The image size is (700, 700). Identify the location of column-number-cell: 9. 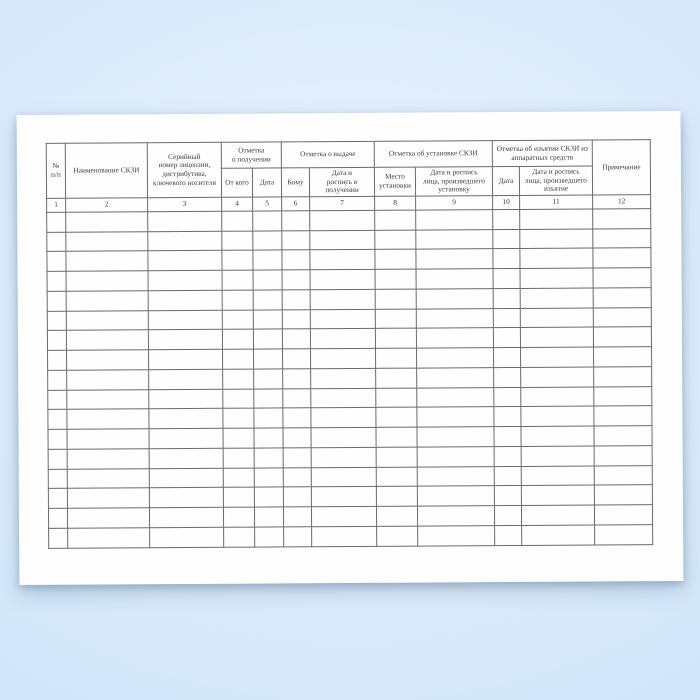
(454, 202).